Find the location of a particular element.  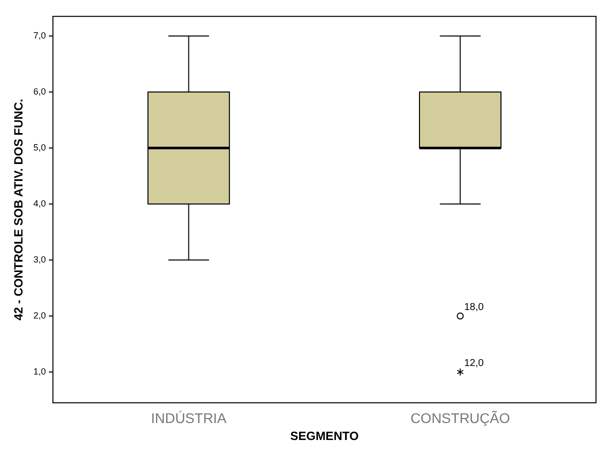

y-tick-label: 6,0 is located at coordinates (39, 91).